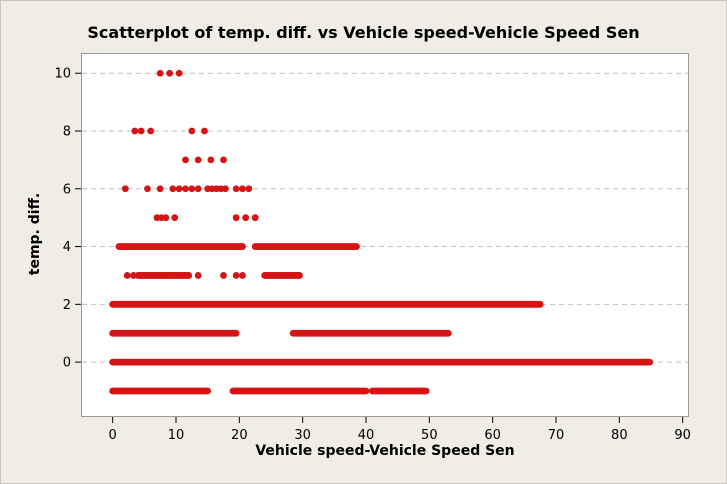 This screenshot has height=484, width=727. What do you see at coordinates (385, 451) in the screenshot?
I see `x-axis-label: Vehicle speed-Vehicle Speed Sen` at bounding box center [385, 451].